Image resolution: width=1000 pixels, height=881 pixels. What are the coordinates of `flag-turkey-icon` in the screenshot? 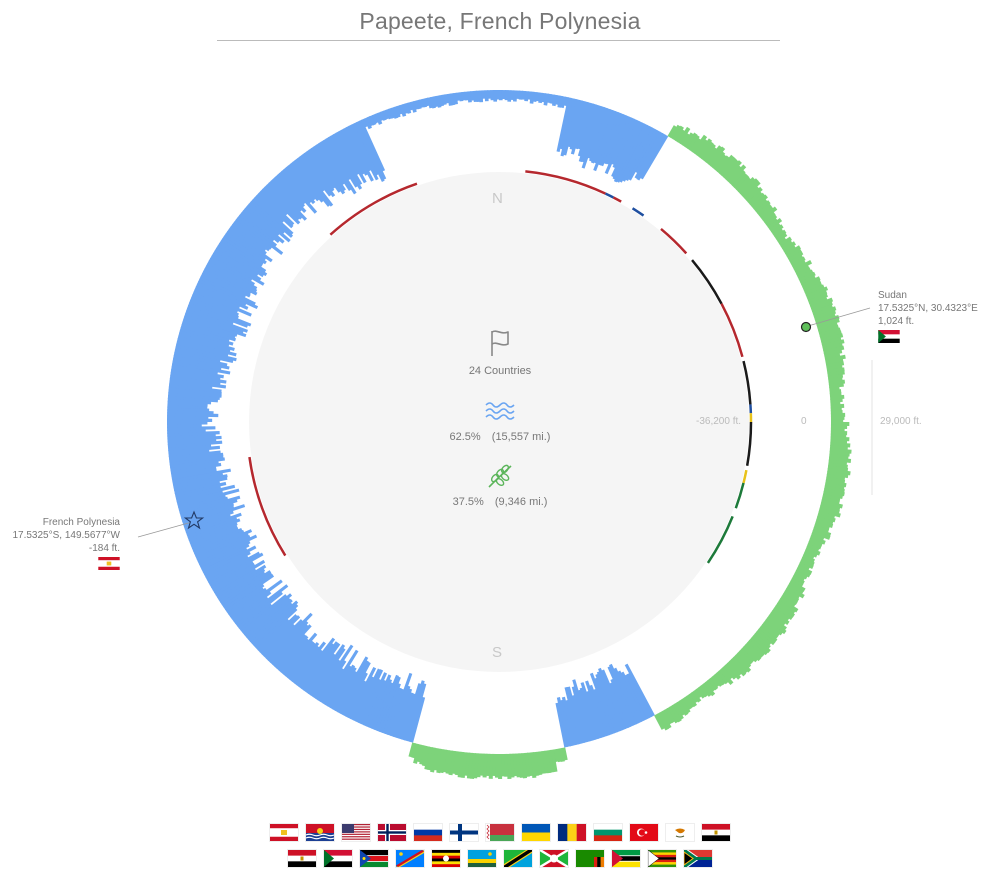 It's located at (644, 832).